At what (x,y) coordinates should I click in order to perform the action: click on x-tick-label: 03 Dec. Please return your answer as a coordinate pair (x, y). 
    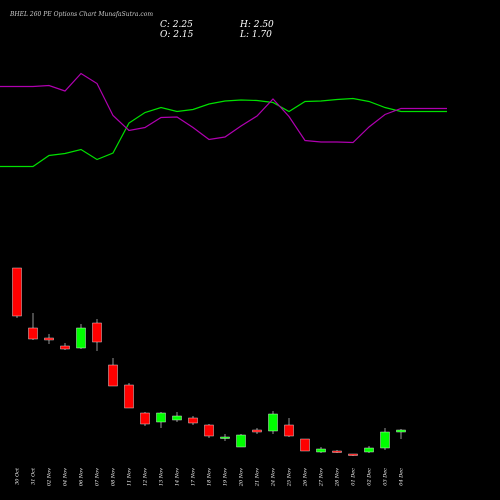
    Looking at the image, I should click on (386, 477).